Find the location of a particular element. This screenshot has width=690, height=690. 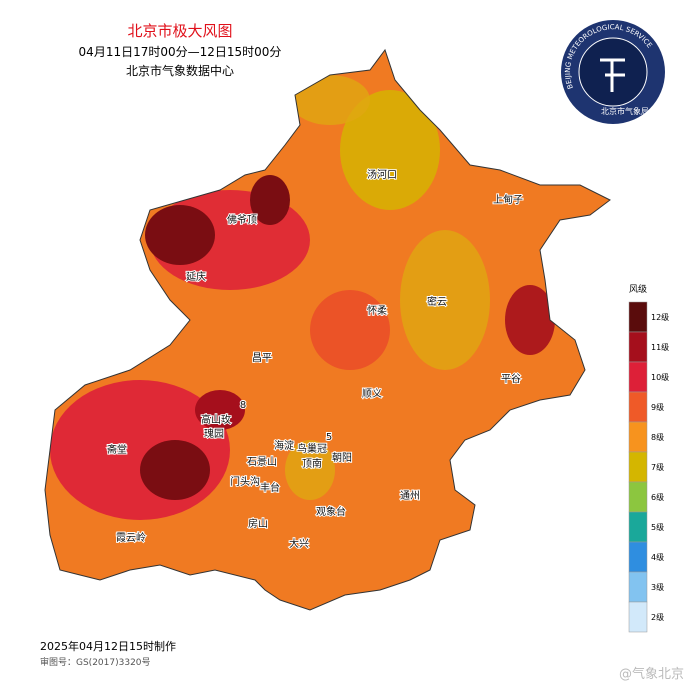

place-label: 5 is located at coordinates (329, 437).